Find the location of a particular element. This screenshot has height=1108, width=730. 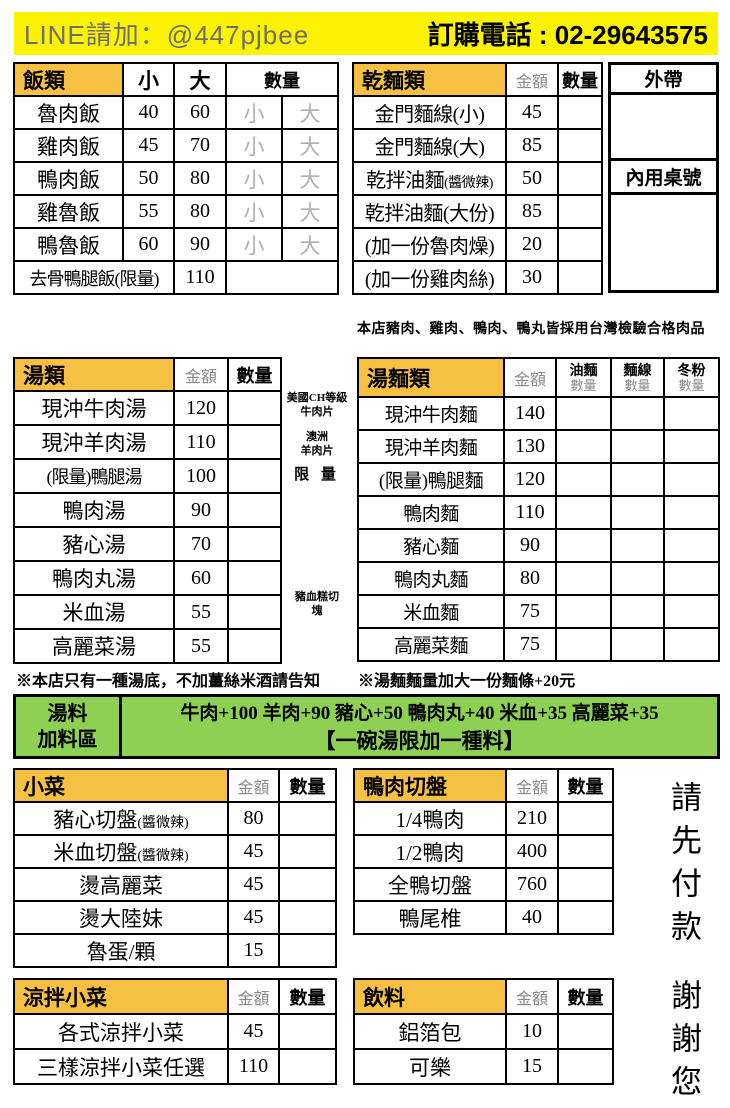

dine-in-table-number-label: 內用桌號 is located at coordinates (663, 178).